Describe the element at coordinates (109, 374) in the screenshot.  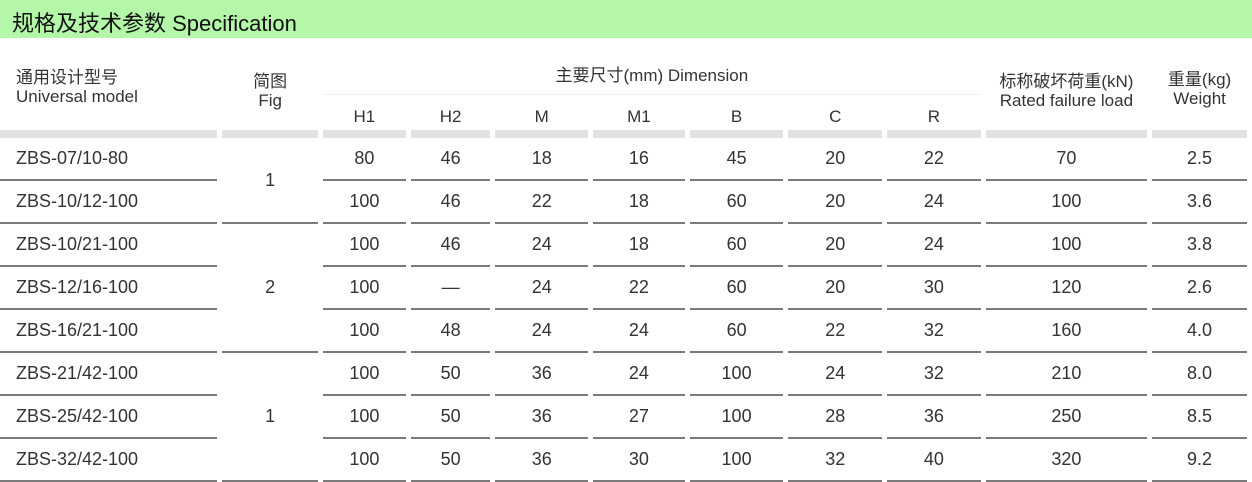
I see `model-cell: ZBS-21/42-100` at that location.